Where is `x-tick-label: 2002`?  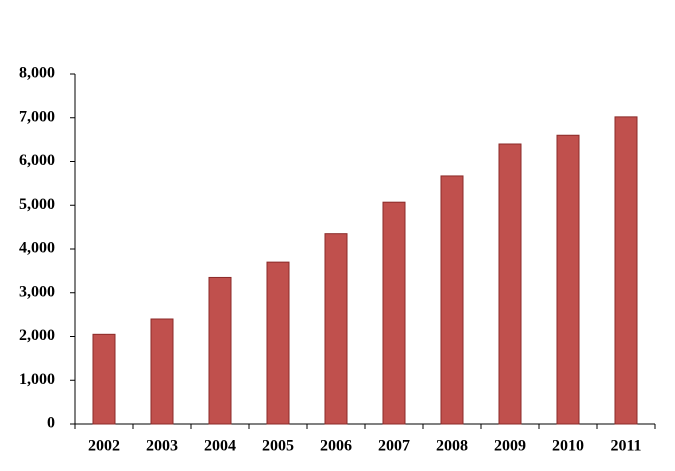
x-tick-label: 2002 is located at coordinates (104, 446).